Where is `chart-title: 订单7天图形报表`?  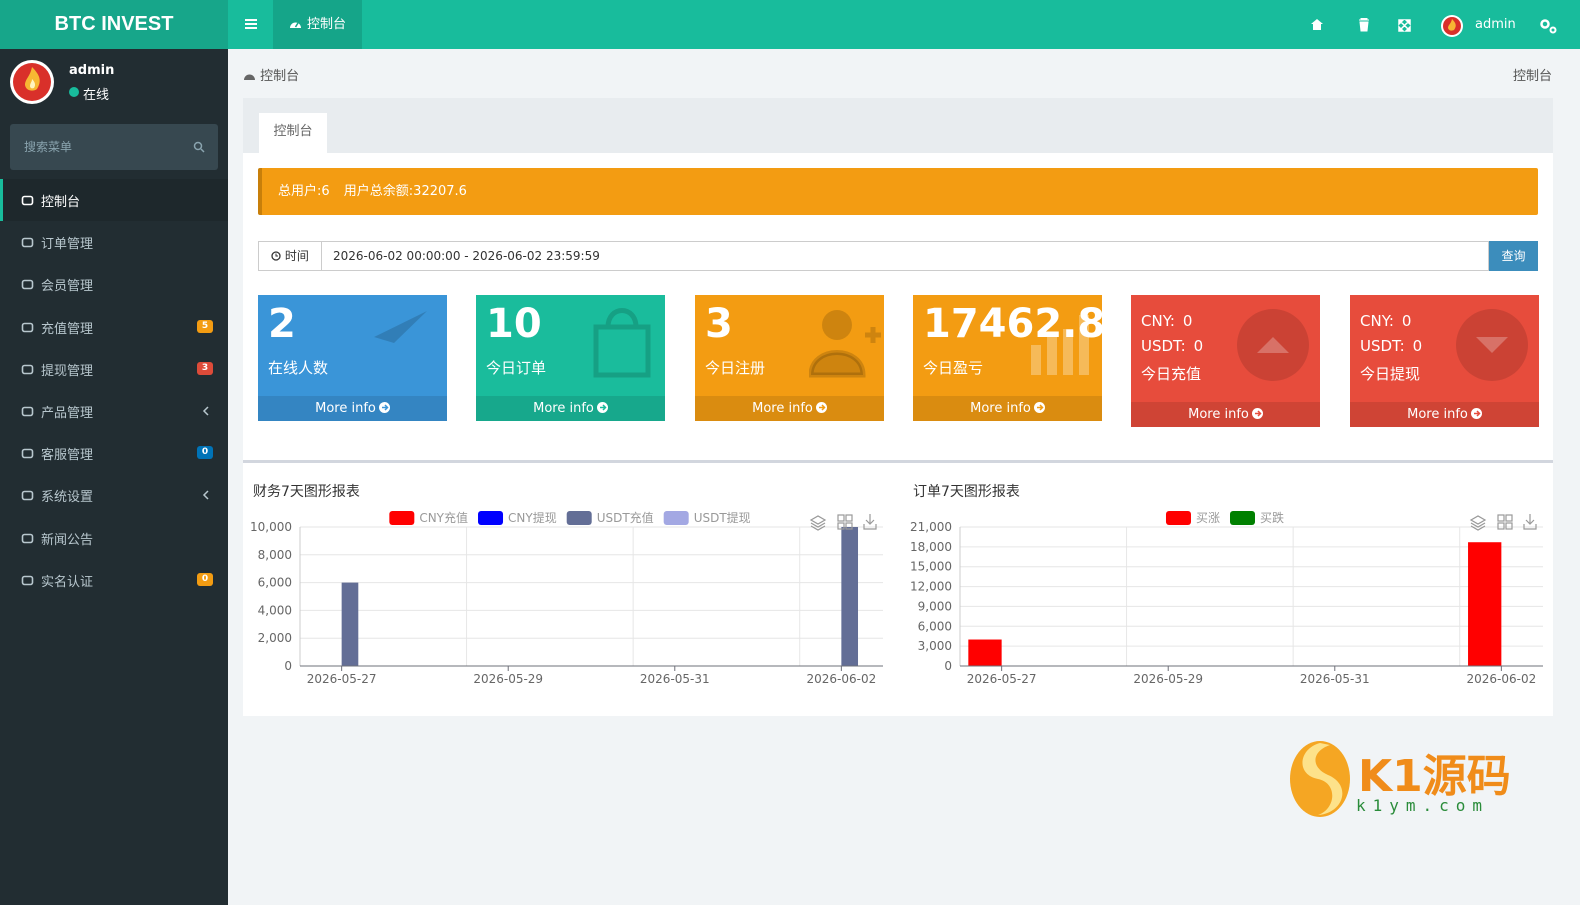
chart-title: 订单7天图形报表 is located at coordinates (966, 492).